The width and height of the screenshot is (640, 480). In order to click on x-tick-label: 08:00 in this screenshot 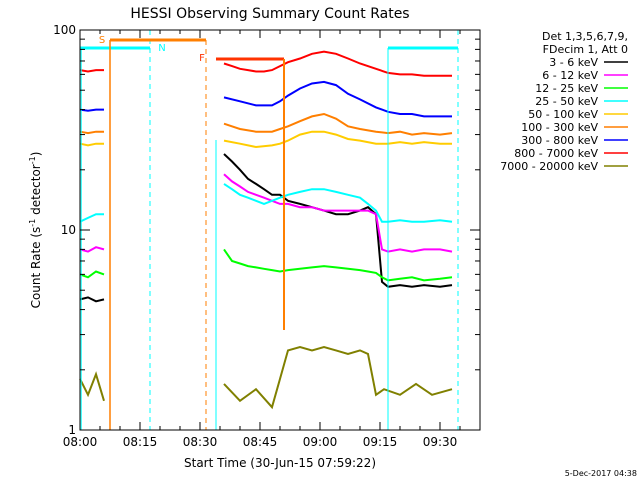, I will do `click(80, 442)`.